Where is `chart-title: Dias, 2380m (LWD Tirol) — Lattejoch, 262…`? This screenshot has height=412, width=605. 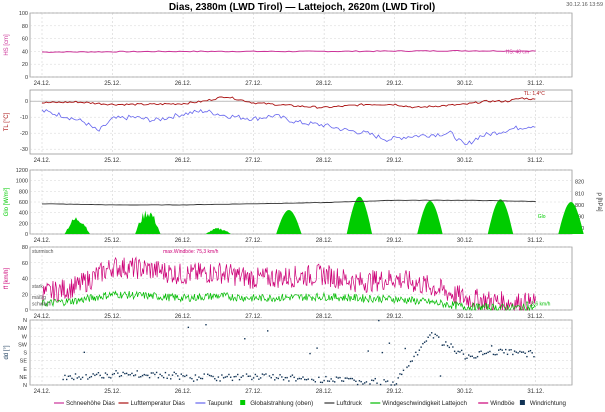
chart-title: Dias, 2380m (LWD Tirol) — Lattejoch, 262… is located at coordinates (302, 7).